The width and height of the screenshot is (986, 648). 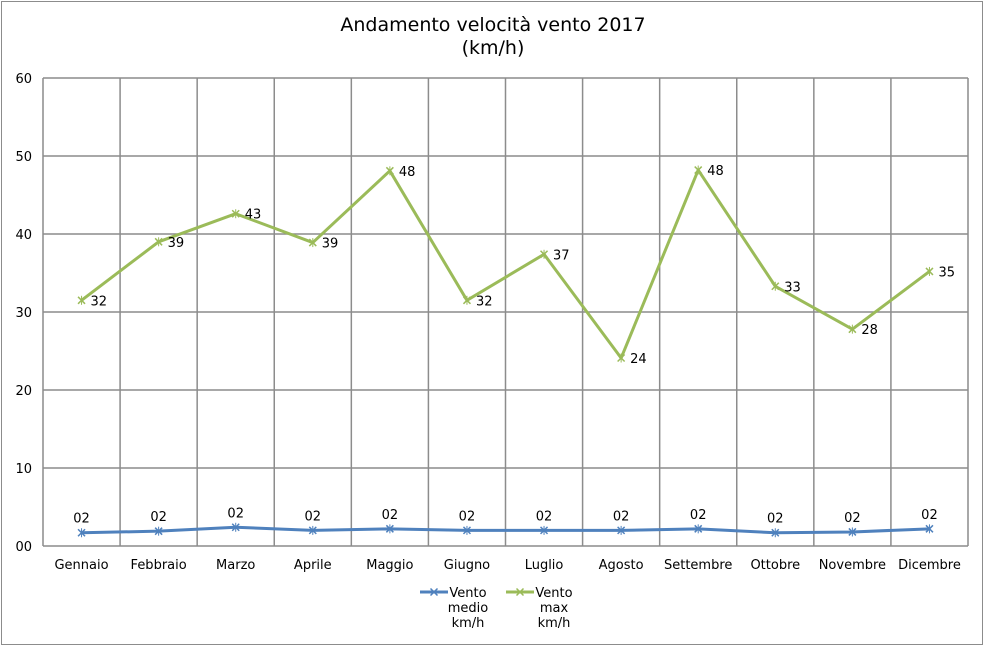 I want to click on x-tick-label: Luglio, so click(x=544, y=565).